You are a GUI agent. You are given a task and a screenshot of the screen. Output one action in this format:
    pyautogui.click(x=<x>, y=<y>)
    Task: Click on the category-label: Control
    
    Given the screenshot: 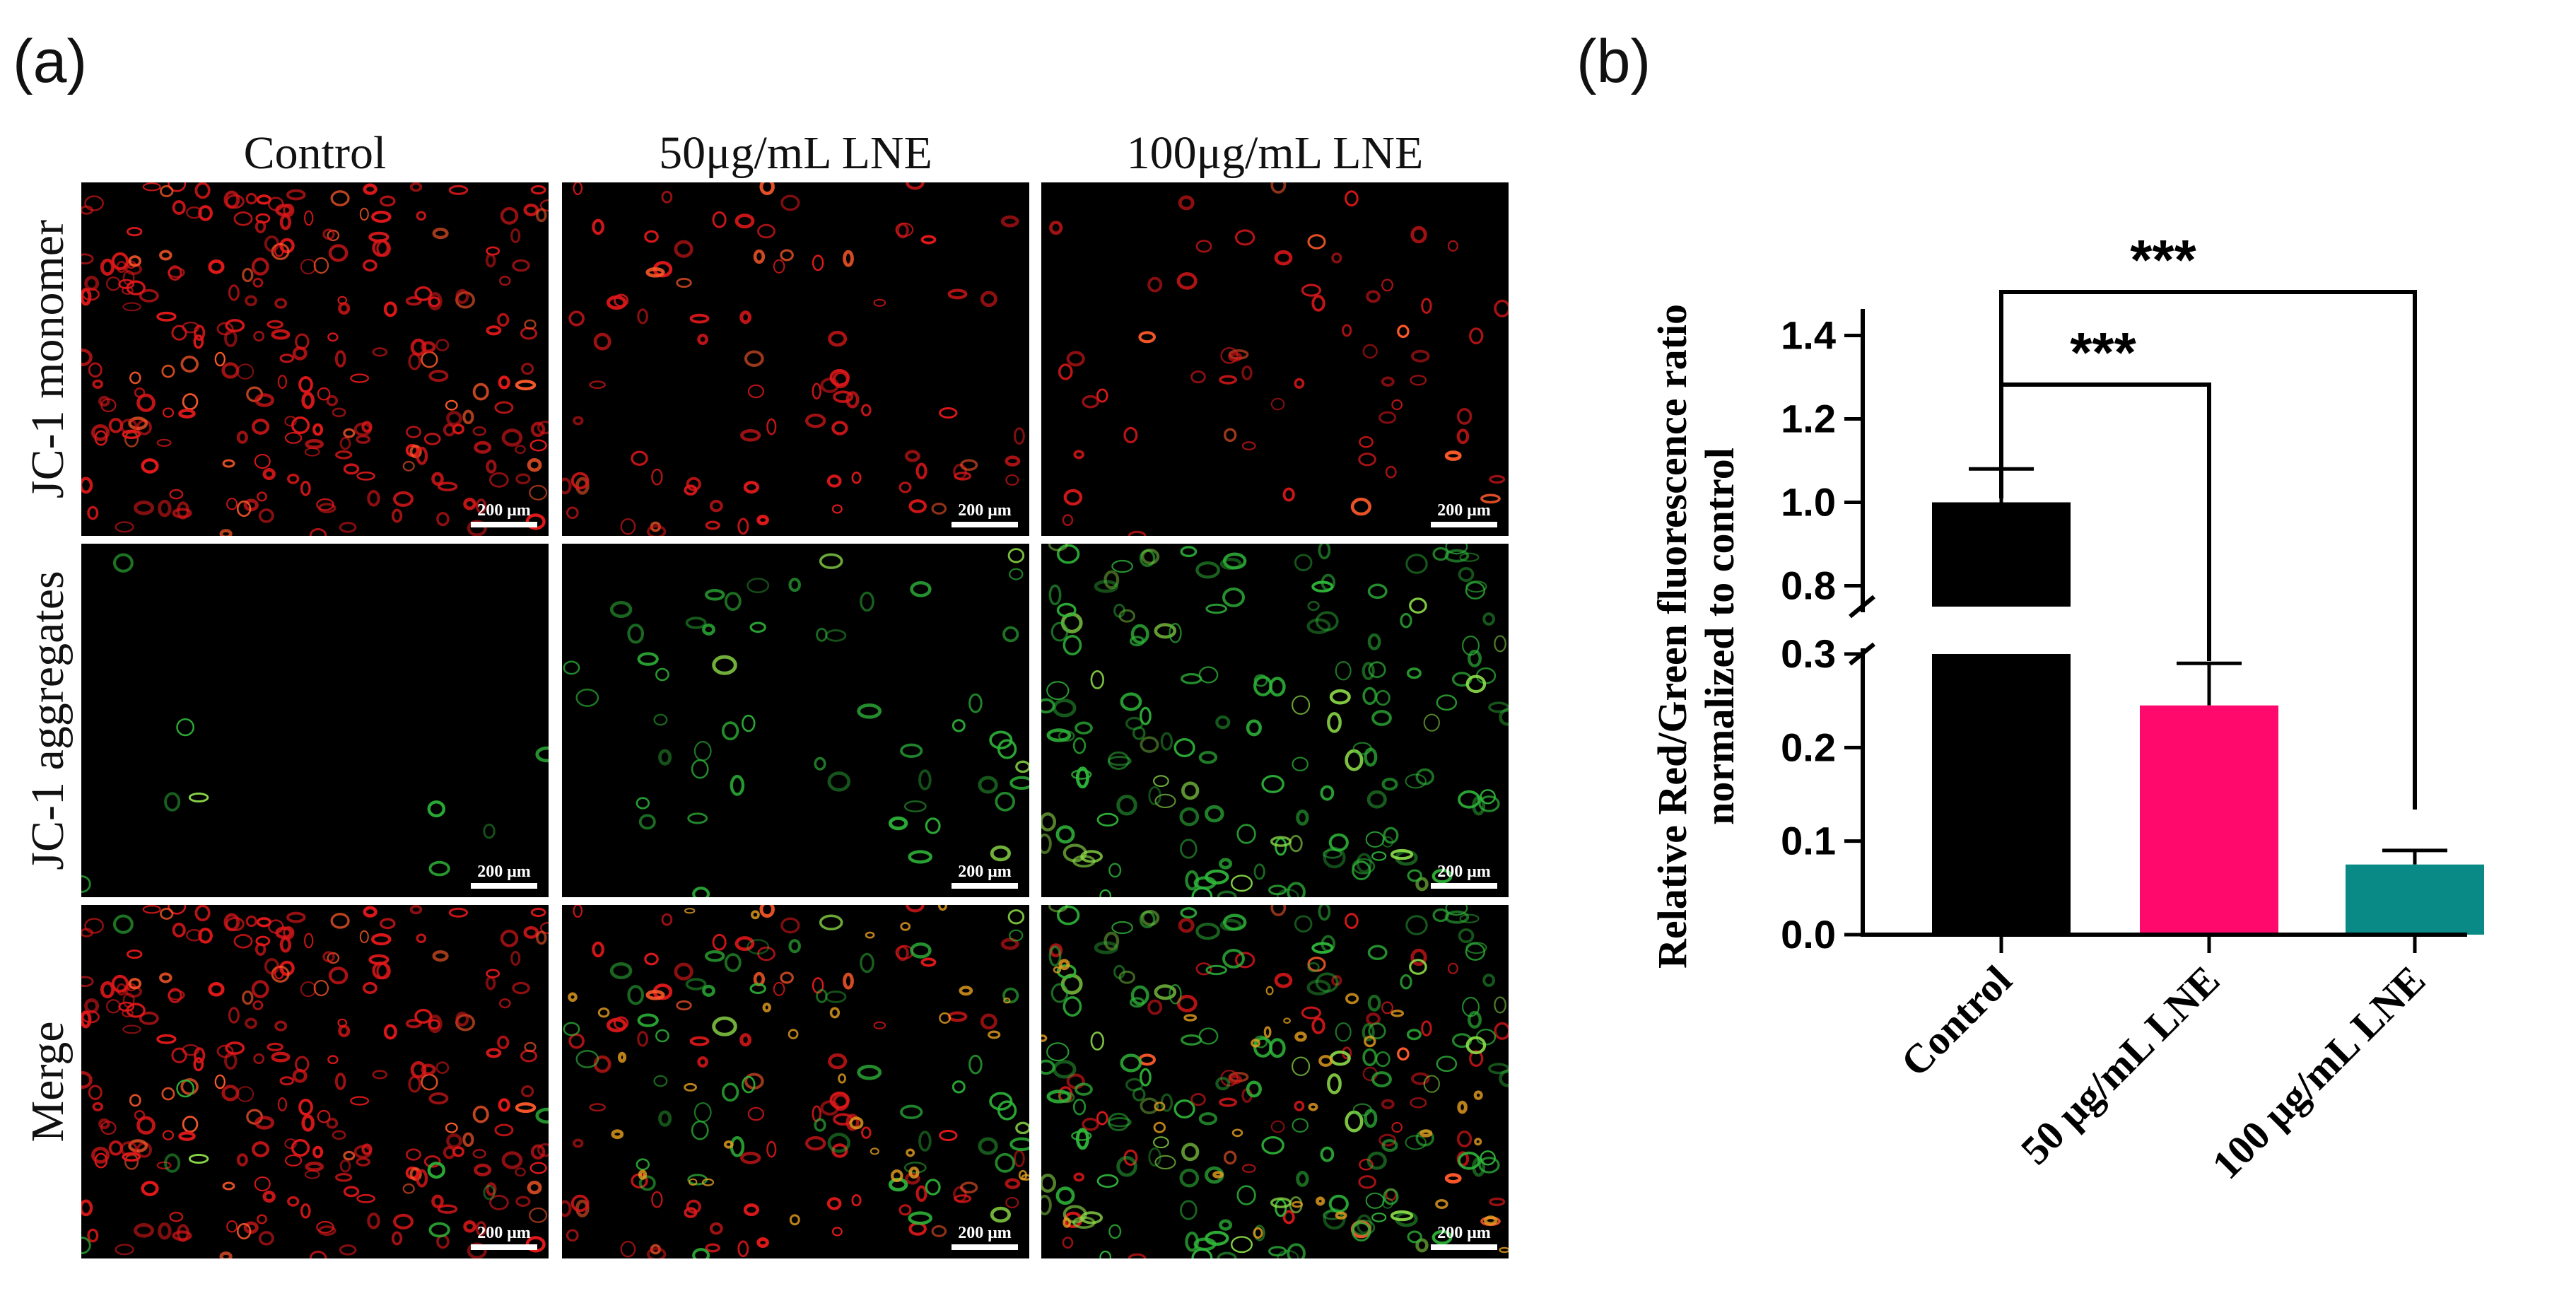 What is the action you would take?
    pyautogui.click(x=1956, y=1021)
    